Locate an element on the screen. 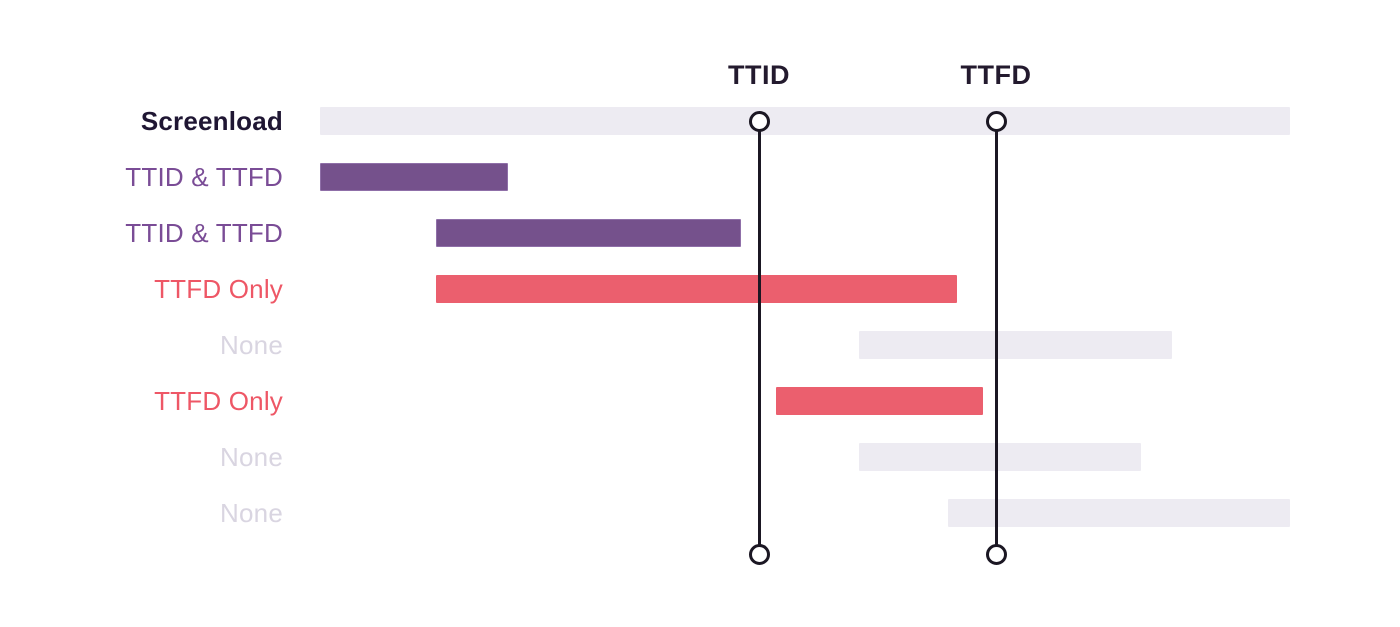 The width and height of the screenshot is (1400, 627). row-label: Screenload is located at coordinates (211, 121).